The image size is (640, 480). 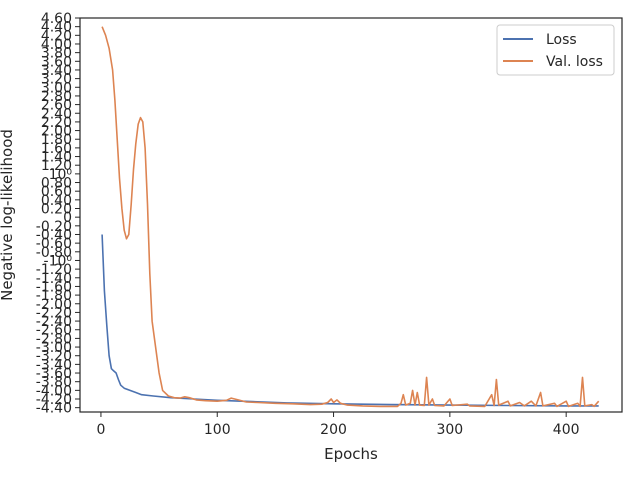 What do you see at coordinates (56, 192) in the screenshot?
I see `y-tick-label: 0.60` at bounding box center [56, 192].